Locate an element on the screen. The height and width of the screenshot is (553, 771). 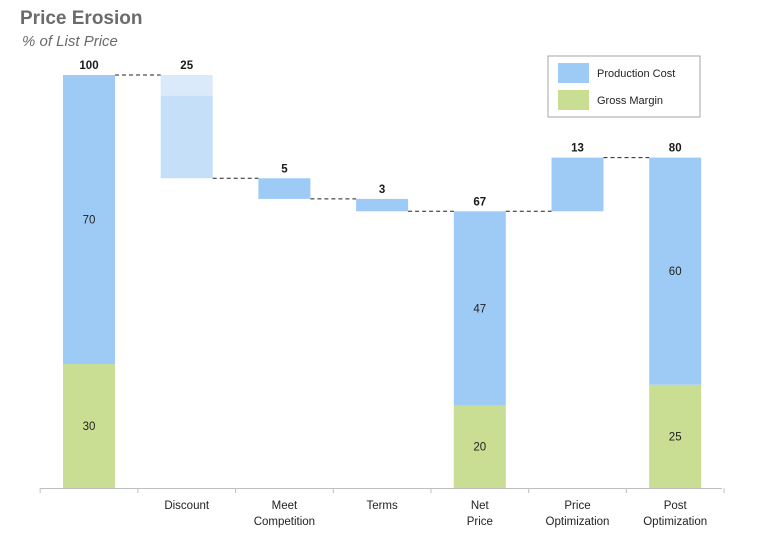
segment-value-label: 60 is located at coordinates (675, 272).